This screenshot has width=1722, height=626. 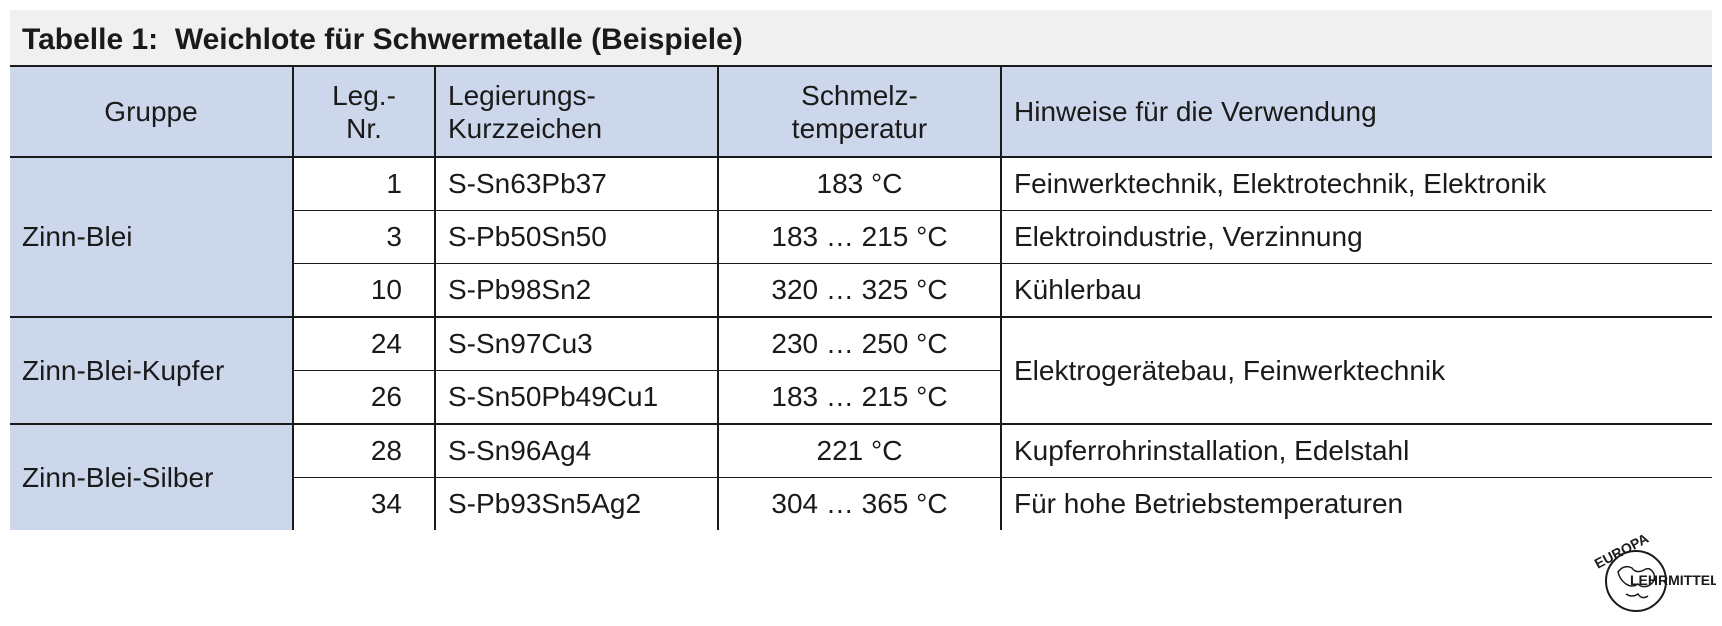 What do you see at coordinates (363, 290) in the screenshot?
I see `leg-nr-cell: 10` at bounding box center [363, 290].